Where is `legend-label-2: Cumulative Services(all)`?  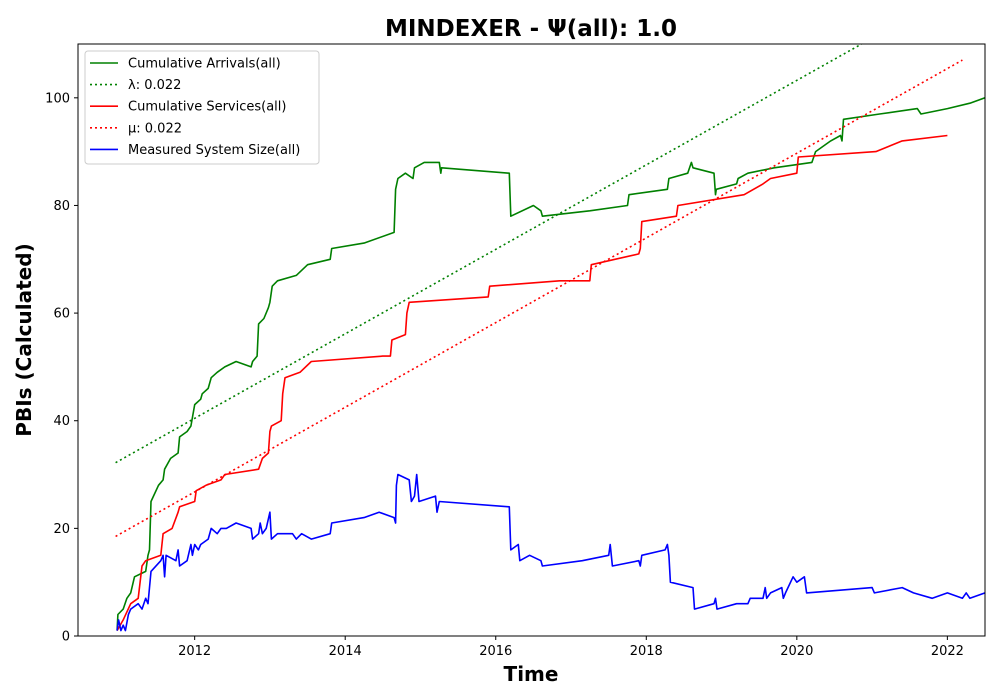 legend-label-2: Cumulative Services(all) is located at coordinates (207, 107).